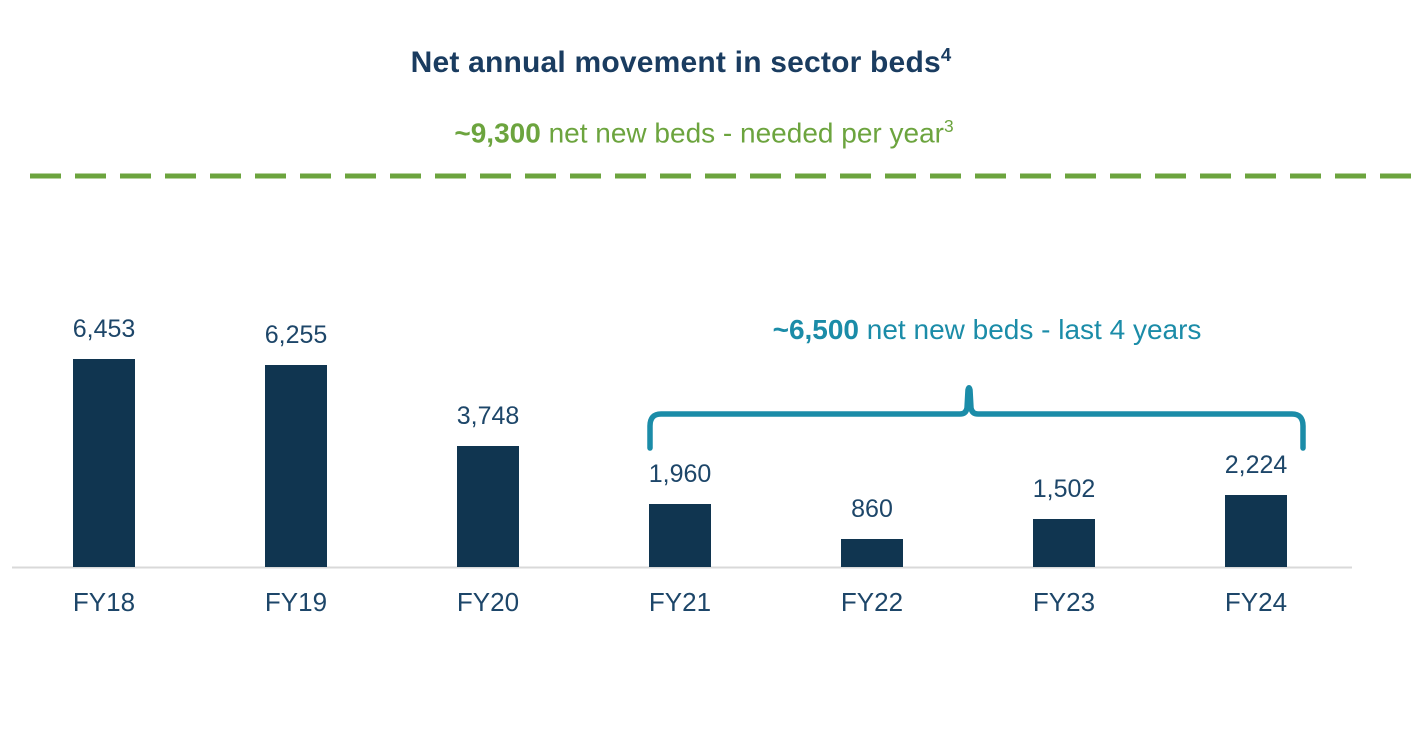 This screenshot has height=733, width=1414. I want to click on bracket-note-text: net new beds - last 4 years, so click(1030, 329).